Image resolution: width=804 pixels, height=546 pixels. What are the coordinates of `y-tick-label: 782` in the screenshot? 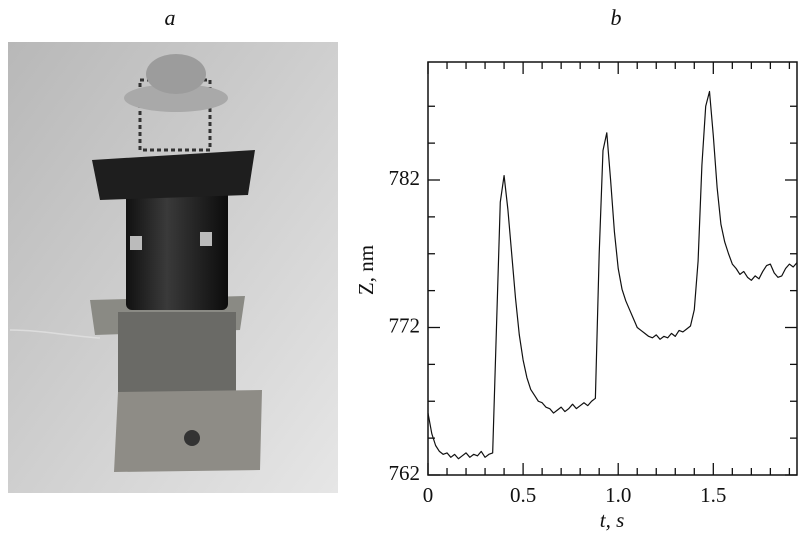 It's located at (405, 178).